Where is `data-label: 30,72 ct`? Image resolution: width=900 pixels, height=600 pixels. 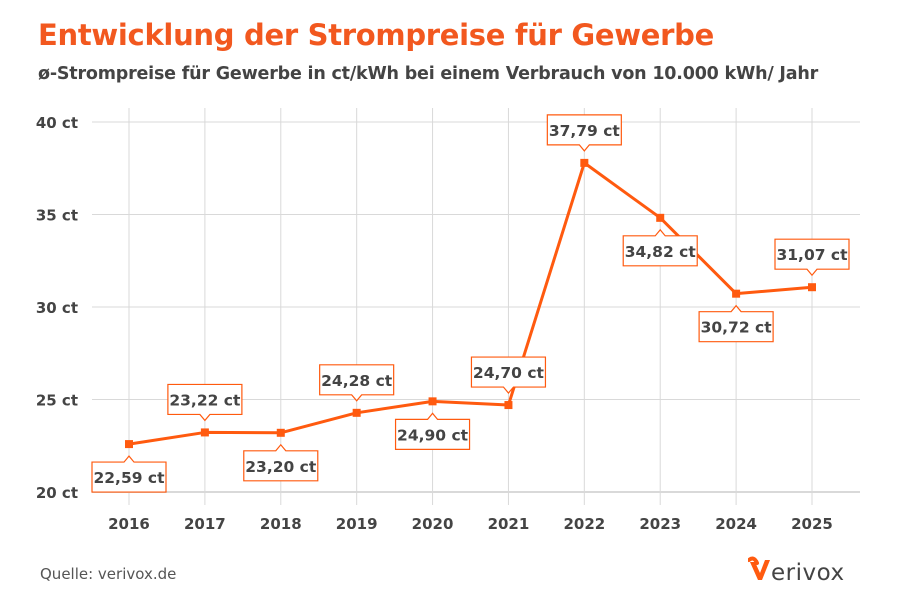 data-label: 30,72 ct is located at coordinates (737, 328).